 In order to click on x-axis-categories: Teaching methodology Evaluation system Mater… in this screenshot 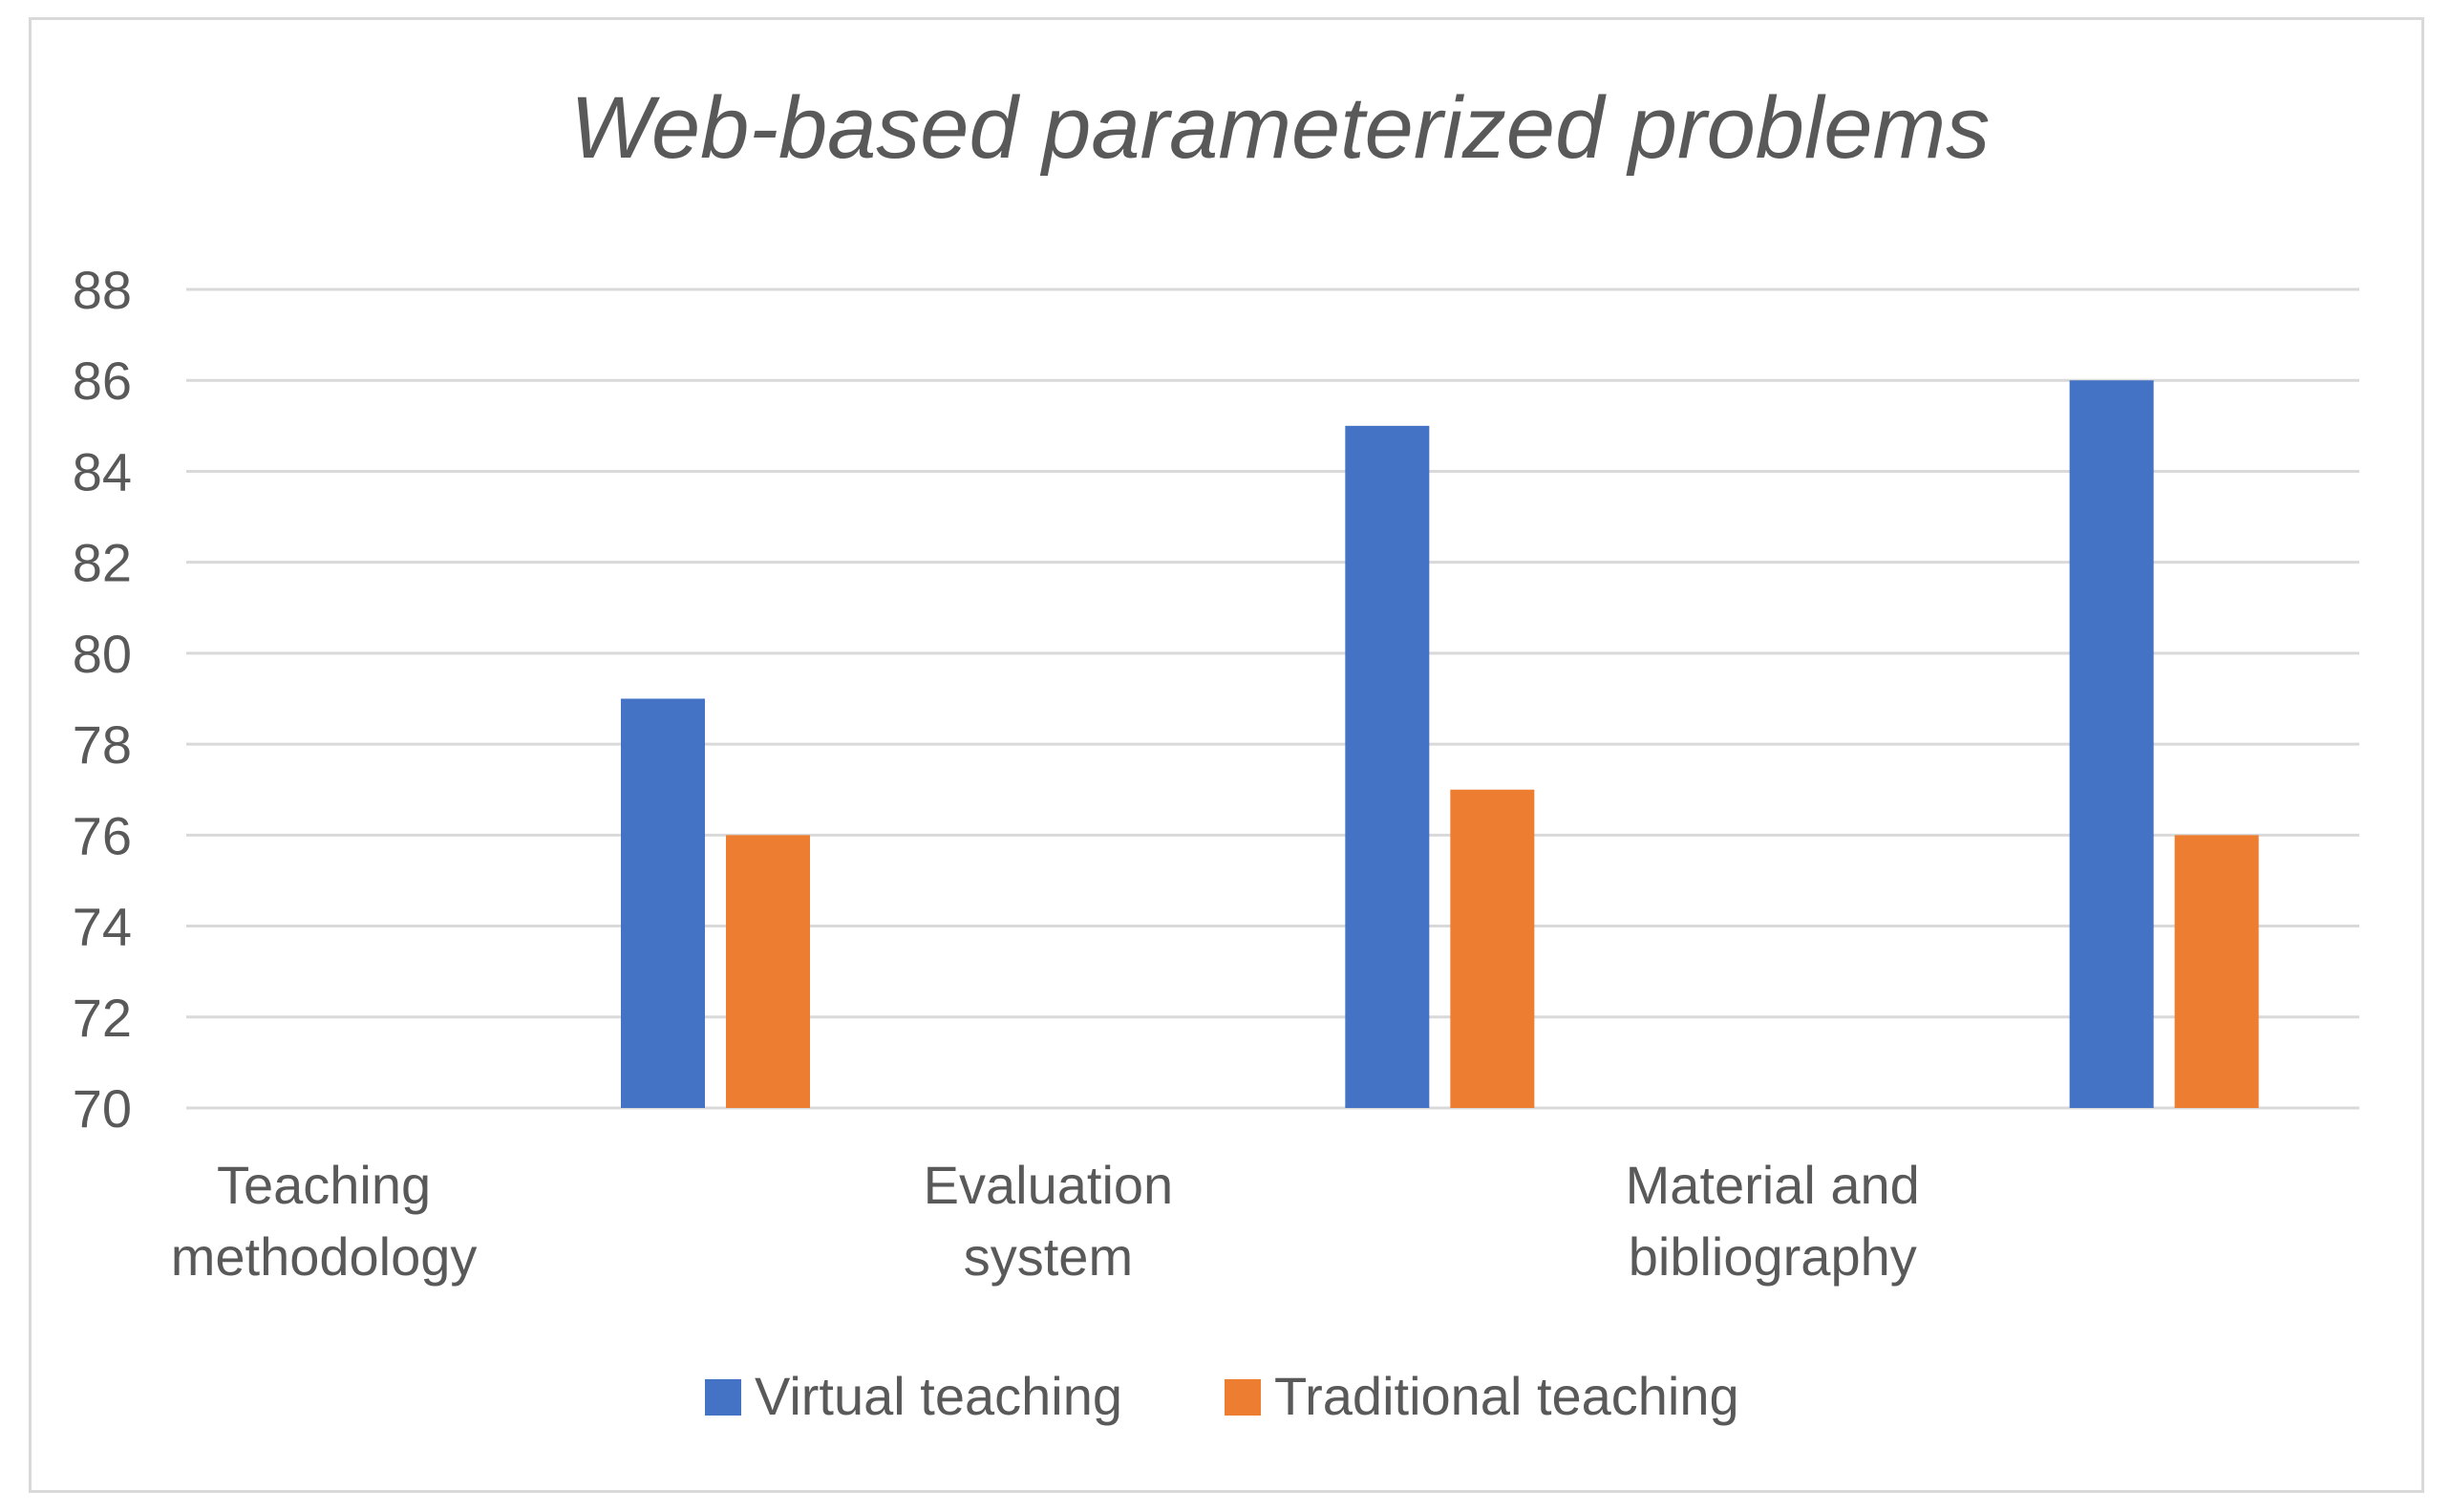, I will do `click(1045, 1221)`.